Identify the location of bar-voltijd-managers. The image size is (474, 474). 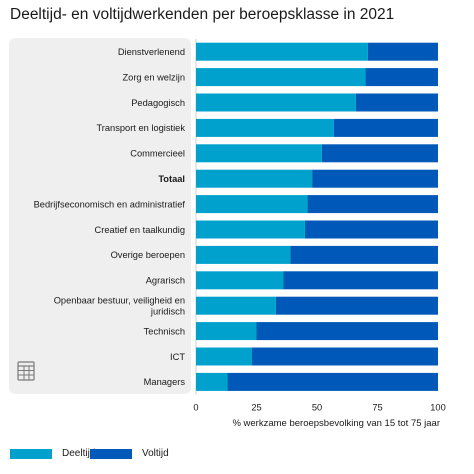
(332, 381).